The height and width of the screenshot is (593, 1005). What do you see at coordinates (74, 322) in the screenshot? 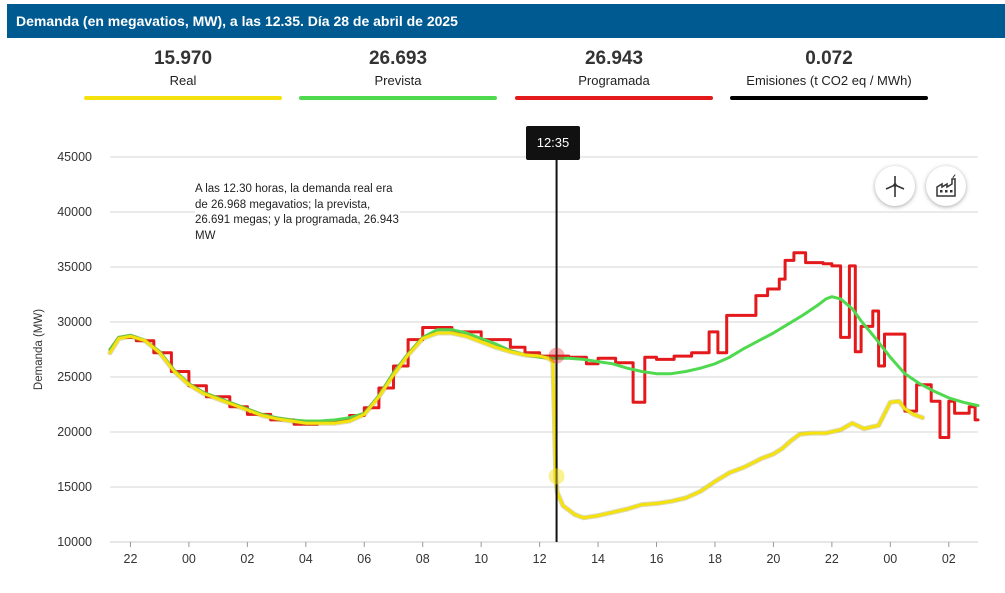
I see `y-tick-label: 30000` at bounding box center [74, 322].